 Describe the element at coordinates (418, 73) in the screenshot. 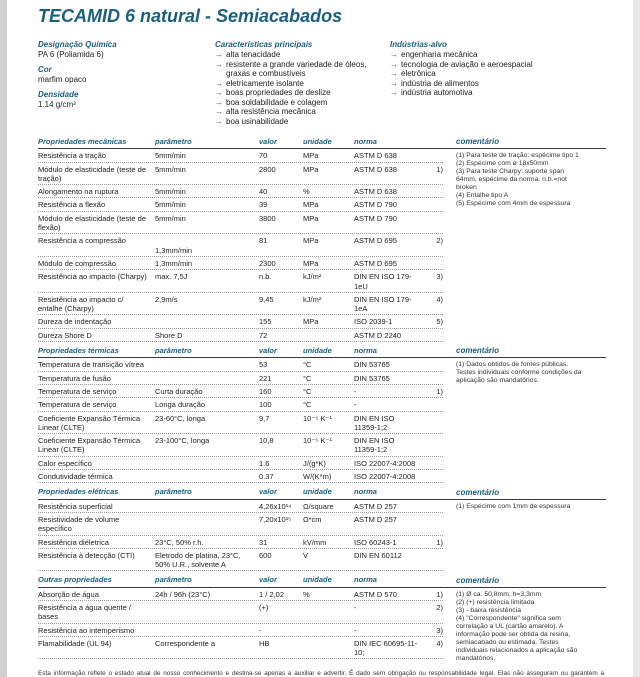

I see `industry-text: eletrônica` at that location.